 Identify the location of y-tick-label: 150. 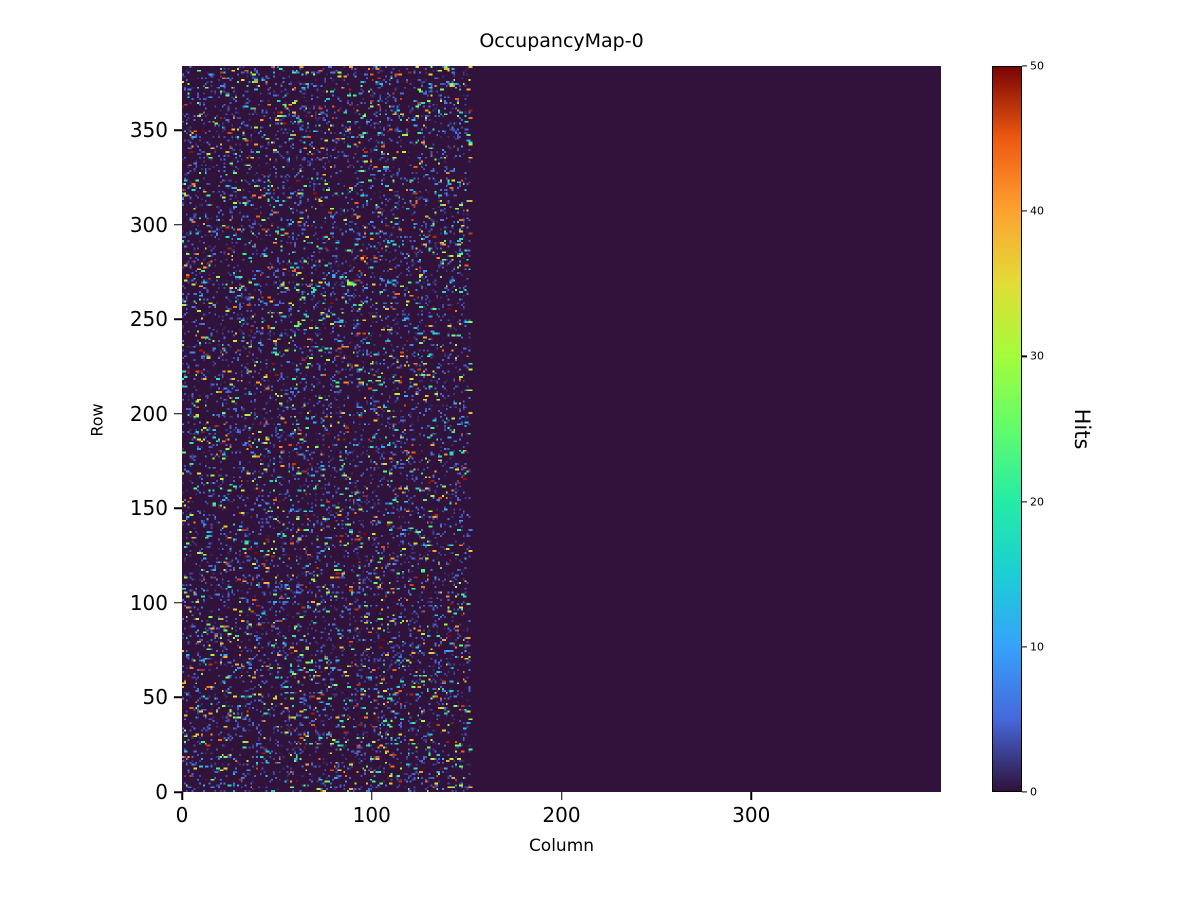
(148, 508).